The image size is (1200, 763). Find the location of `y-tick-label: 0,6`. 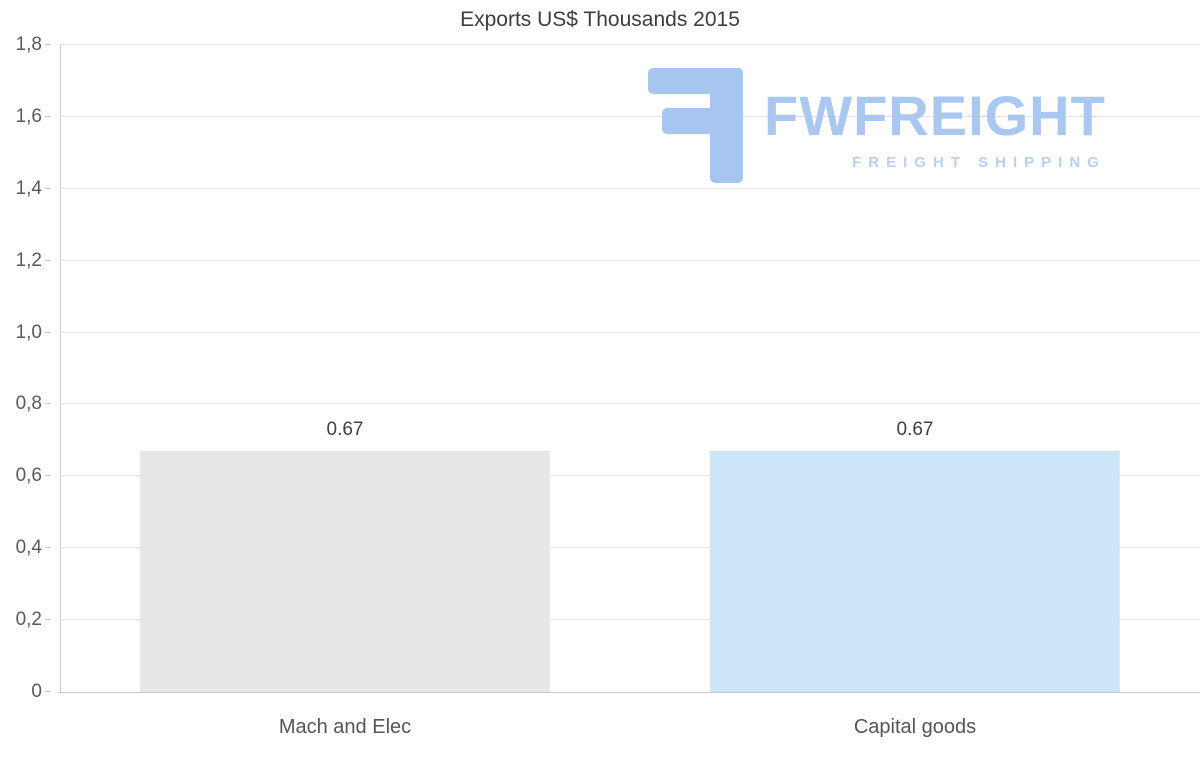

y-tick-label: 0,6 is located at coordinates (28, 476).